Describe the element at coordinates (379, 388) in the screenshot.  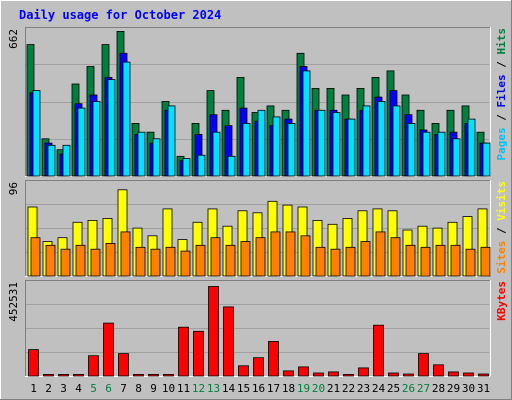
I see `x-tick-label: 24` at that location.